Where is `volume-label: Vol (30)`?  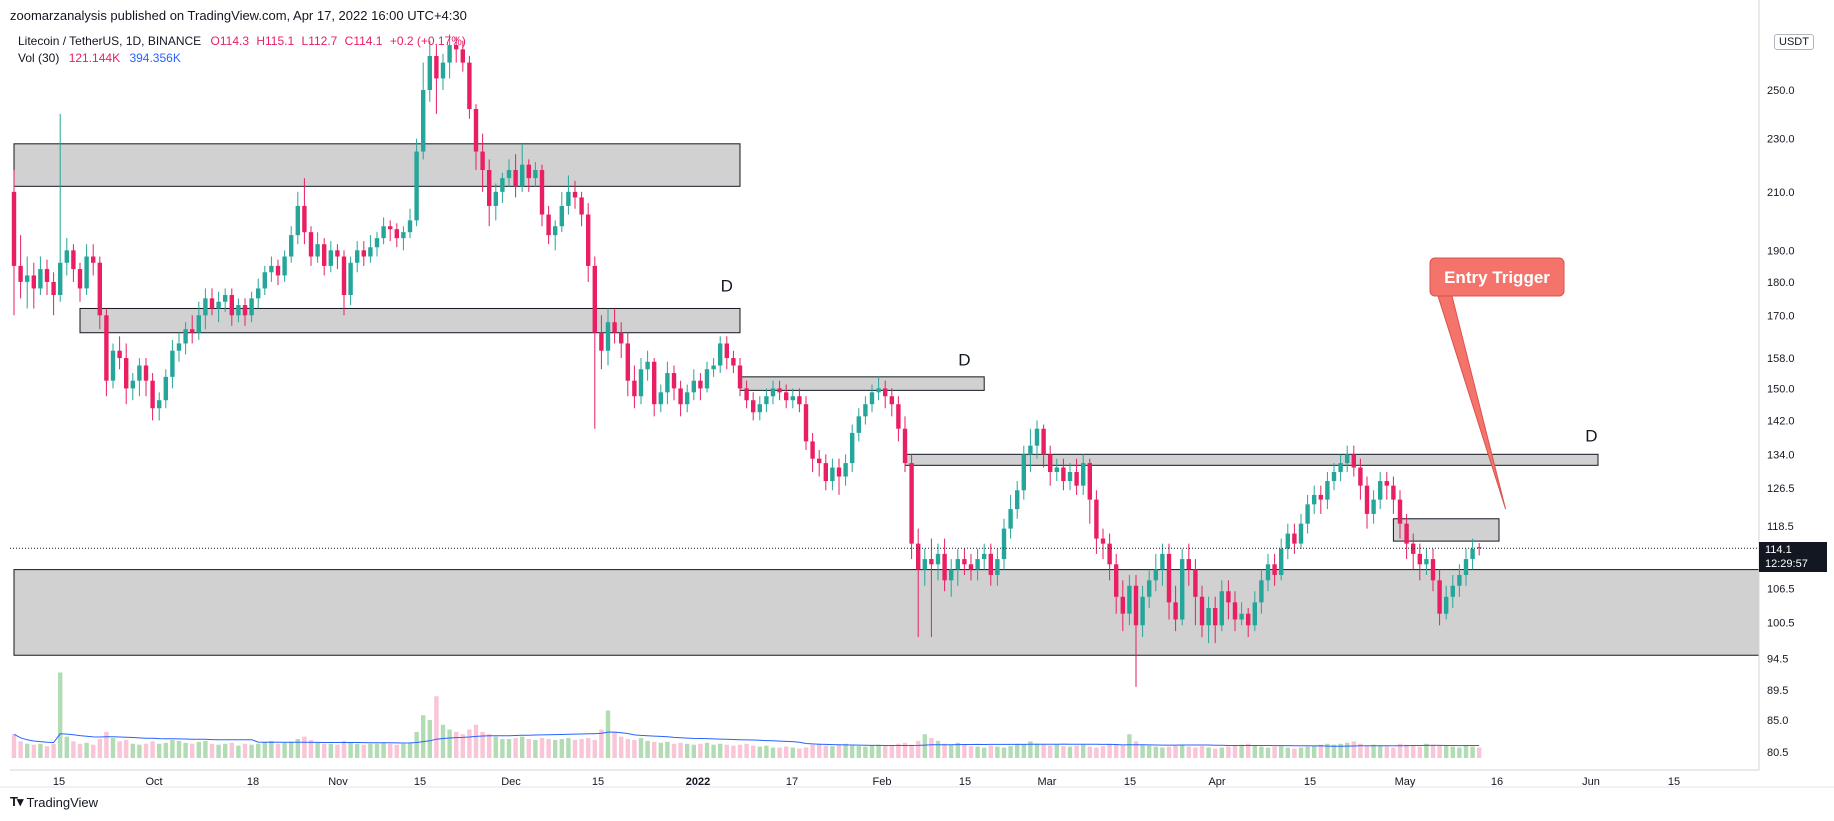 volume-label: Vol (30) is located at coordinates (39, 58).